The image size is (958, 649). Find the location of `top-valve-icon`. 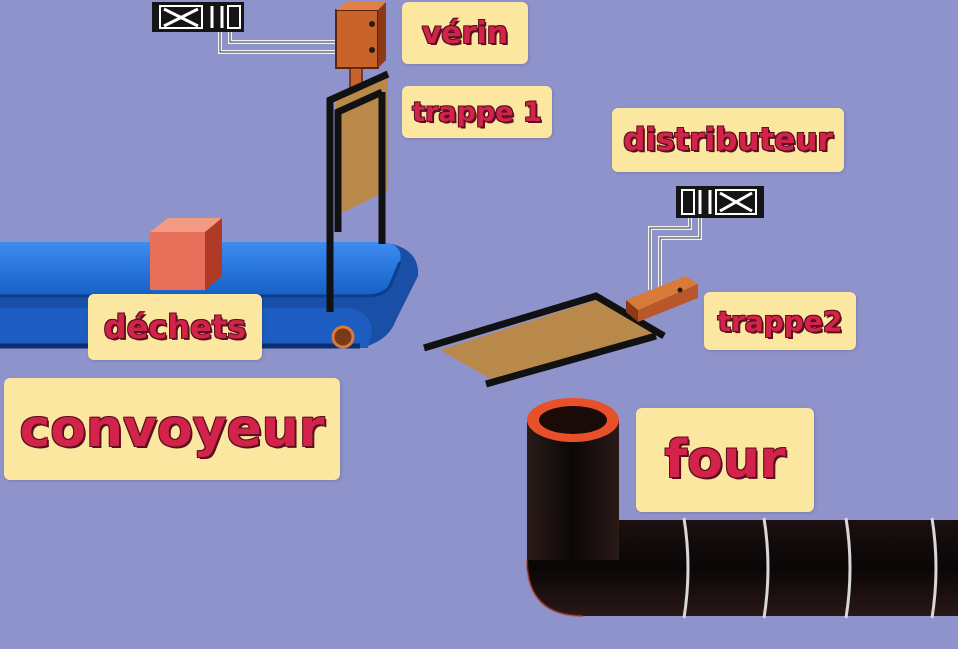

top-valve-icon is located at coordinates (198, 17).